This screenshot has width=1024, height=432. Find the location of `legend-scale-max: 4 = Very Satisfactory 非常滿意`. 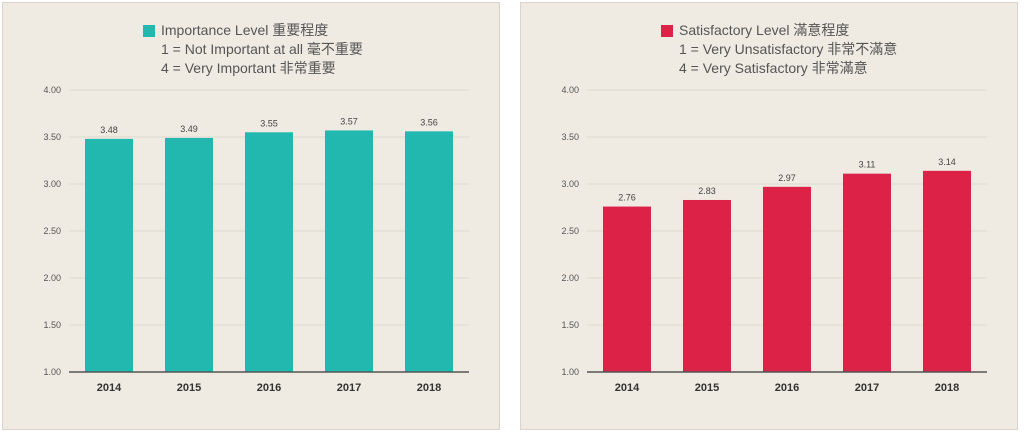

legend-scale-max: 4 = Very Satisfactory 非常滿意 is located at coordinates (773, 68).